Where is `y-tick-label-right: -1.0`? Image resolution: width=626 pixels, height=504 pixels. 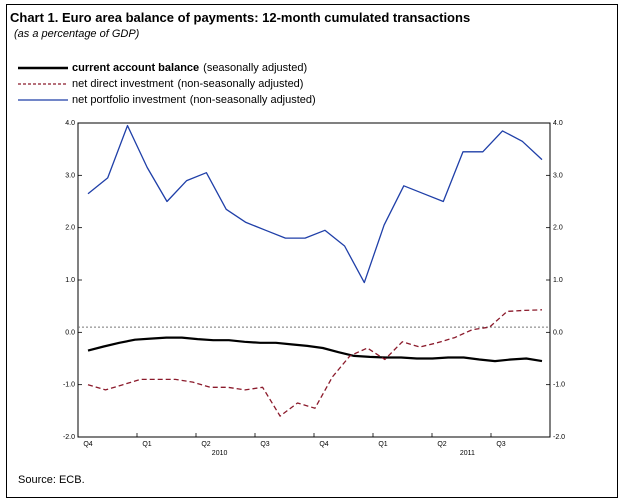 y-tick-label-right: -1.0 is located at coordinates (559, 385).